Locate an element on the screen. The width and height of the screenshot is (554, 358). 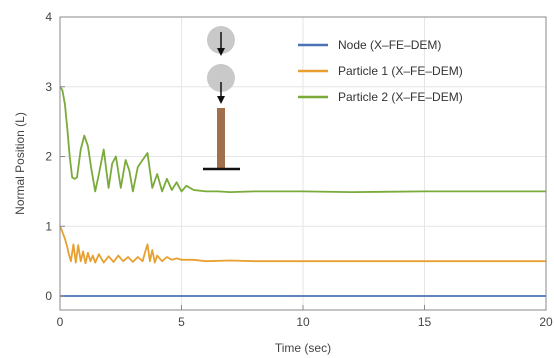
legend-label-1: Node (X–FE–DEM) is located at coordinates (389, 45).